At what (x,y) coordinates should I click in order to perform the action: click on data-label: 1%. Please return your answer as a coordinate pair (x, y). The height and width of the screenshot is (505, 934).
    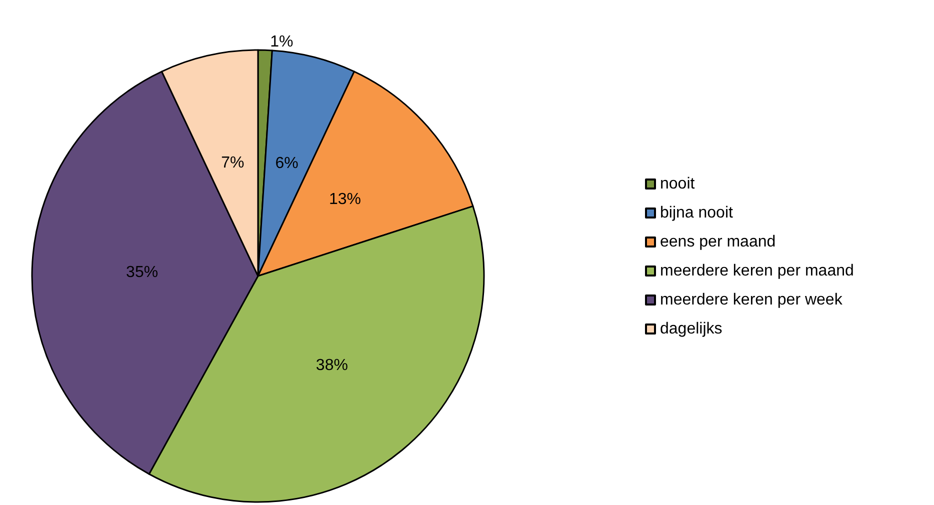
    Looking at the image, I should click on (282, 42).